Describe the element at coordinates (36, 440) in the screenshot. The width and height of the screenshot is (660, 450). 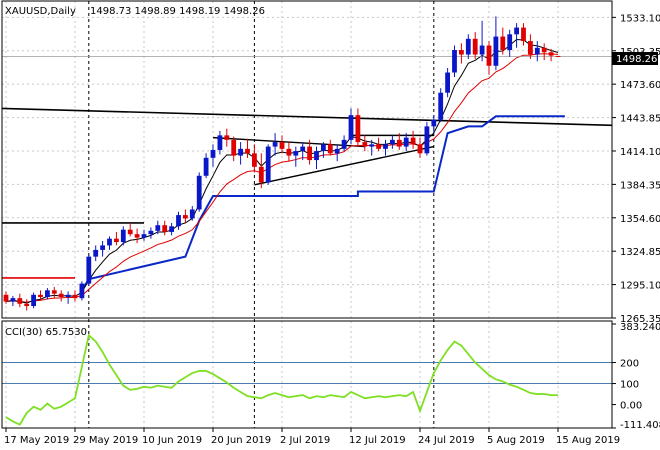
I see `x-tick-label: 17 May 2019` at that location.